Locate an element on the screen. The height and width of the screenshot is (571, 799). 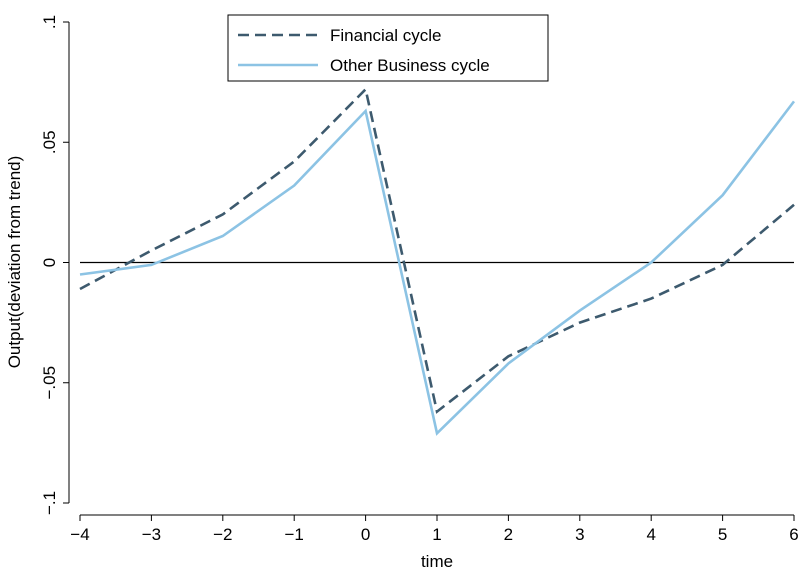
y-tick-label: .05 is located at coordinates (49, 142).